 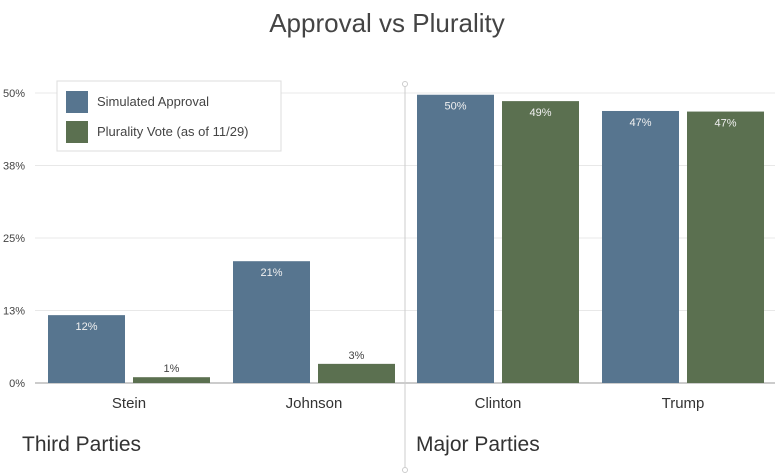 What do you see at coordinates (86, 327) in the screenshot?
I see `data-label: 12%` at bounding box center [86, 327].